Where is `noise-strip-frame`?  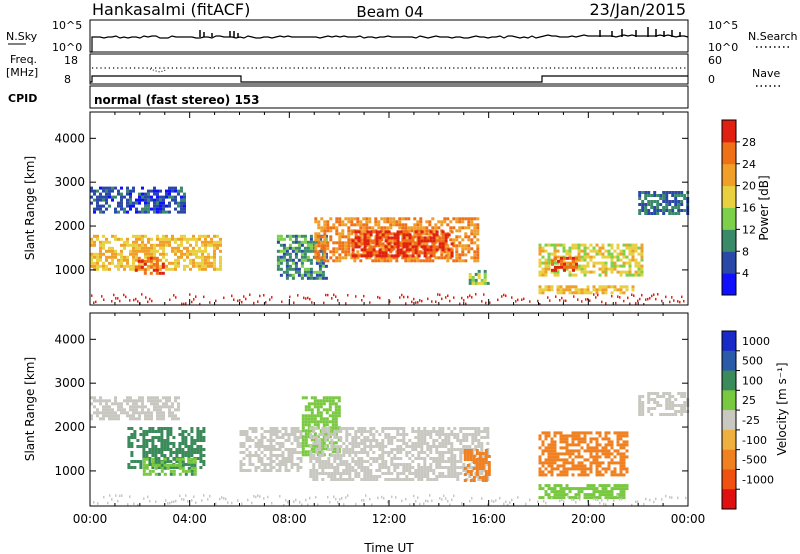
noise-strip-frame is located at coordinates (389, 36).